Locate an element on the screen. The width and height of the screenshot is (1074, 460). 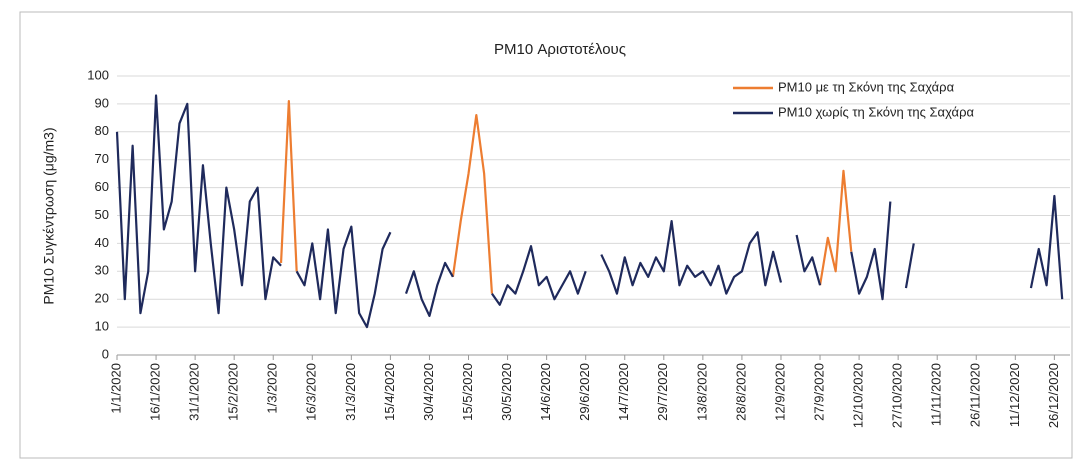
x-tick-label: 11/12/2020 is located at coordinates (1014, 395).